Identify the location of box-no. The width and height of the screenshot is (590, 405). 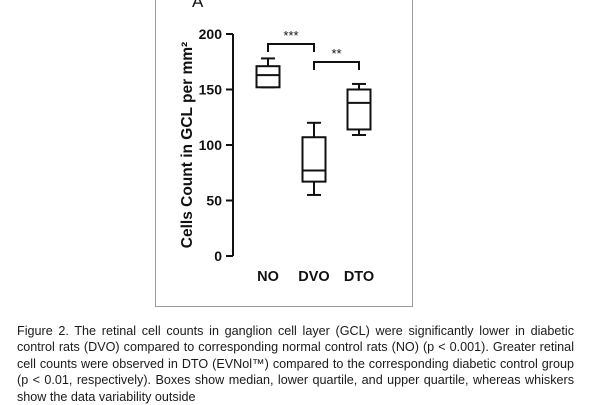
(268, 77).